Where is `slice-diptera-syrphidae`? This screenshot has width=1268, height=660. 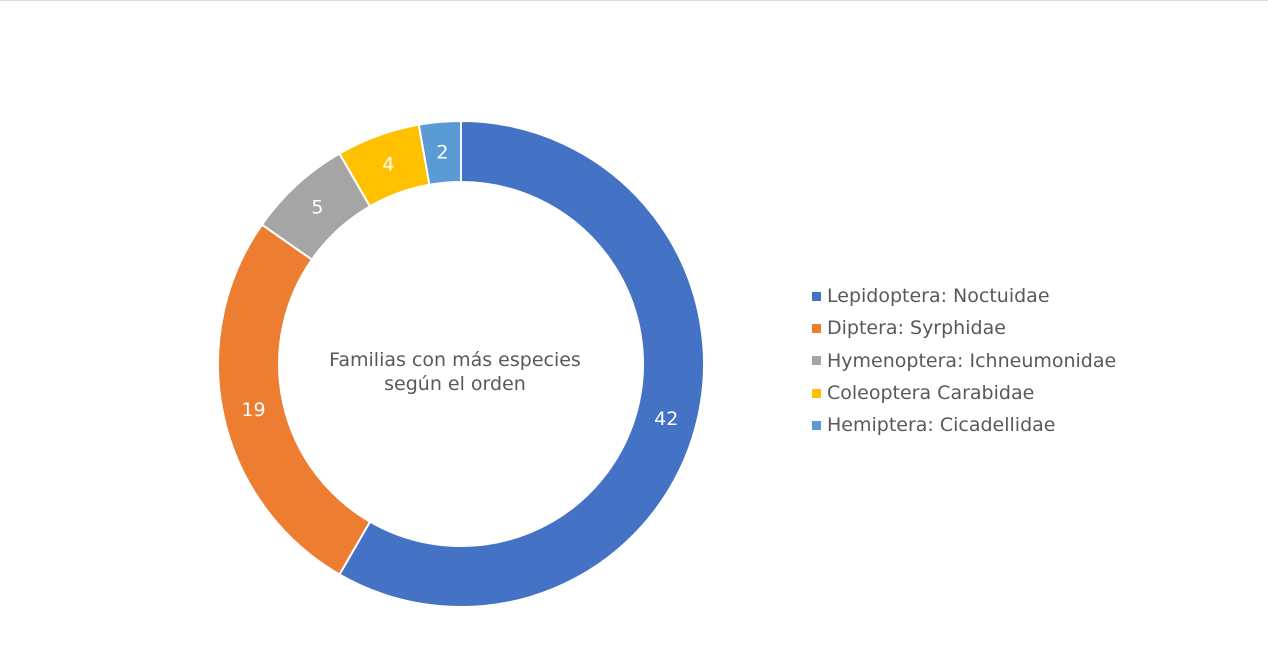 slice-diptera-syrphidae is located at coordinates (294, 399).